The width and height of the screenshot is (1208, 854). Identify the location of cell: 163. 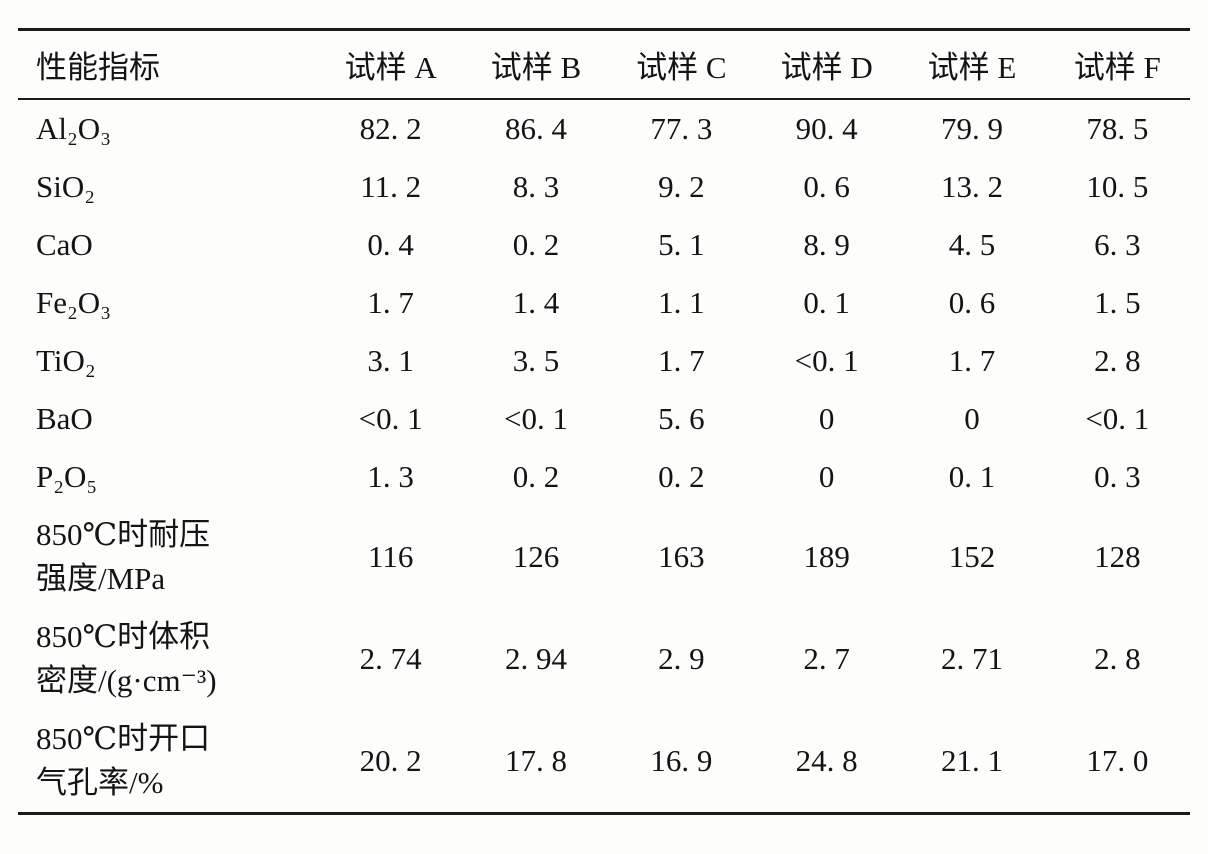
(681, 557).